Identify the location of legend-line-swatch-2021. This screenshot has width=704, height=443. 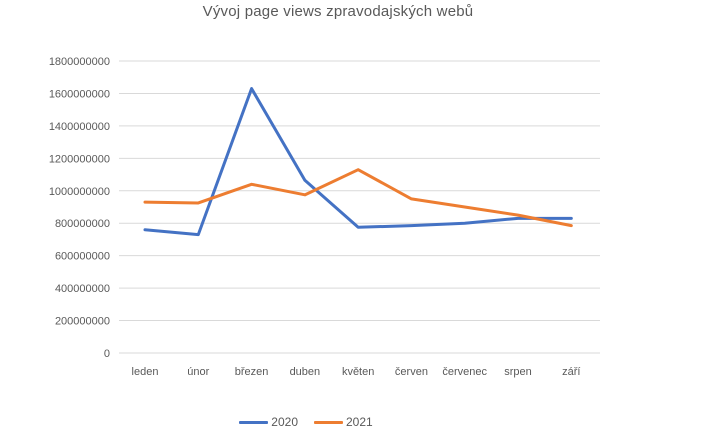
(328, 422).